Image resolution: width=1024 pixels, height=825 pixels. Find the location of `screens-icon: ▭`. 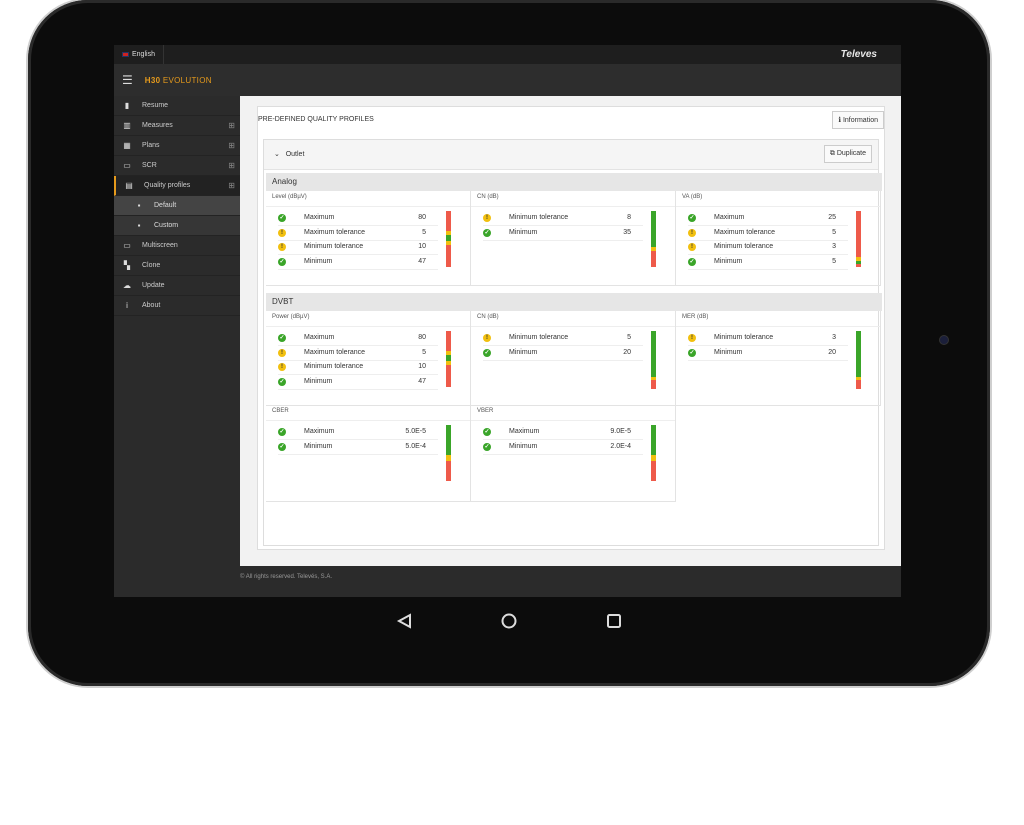

screens-icon: ▭ is located at coordinates (127, 245).